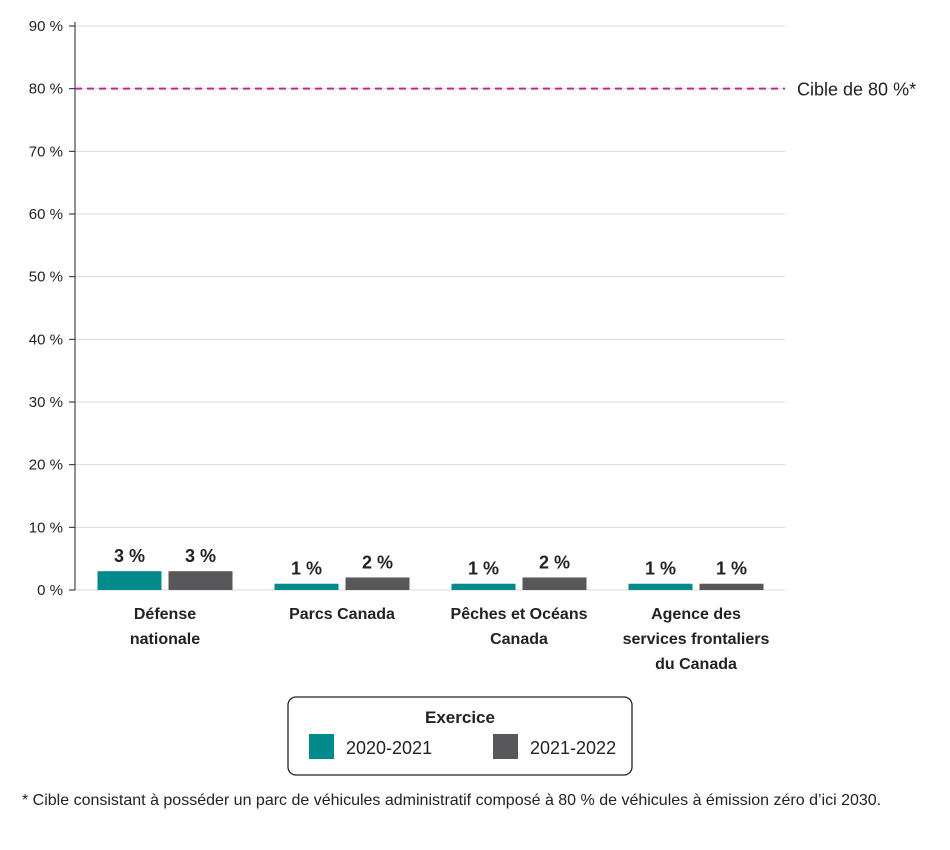 The image size is (950, 850). I want to click on y-tick-label: 70 %, so click(46, 151).